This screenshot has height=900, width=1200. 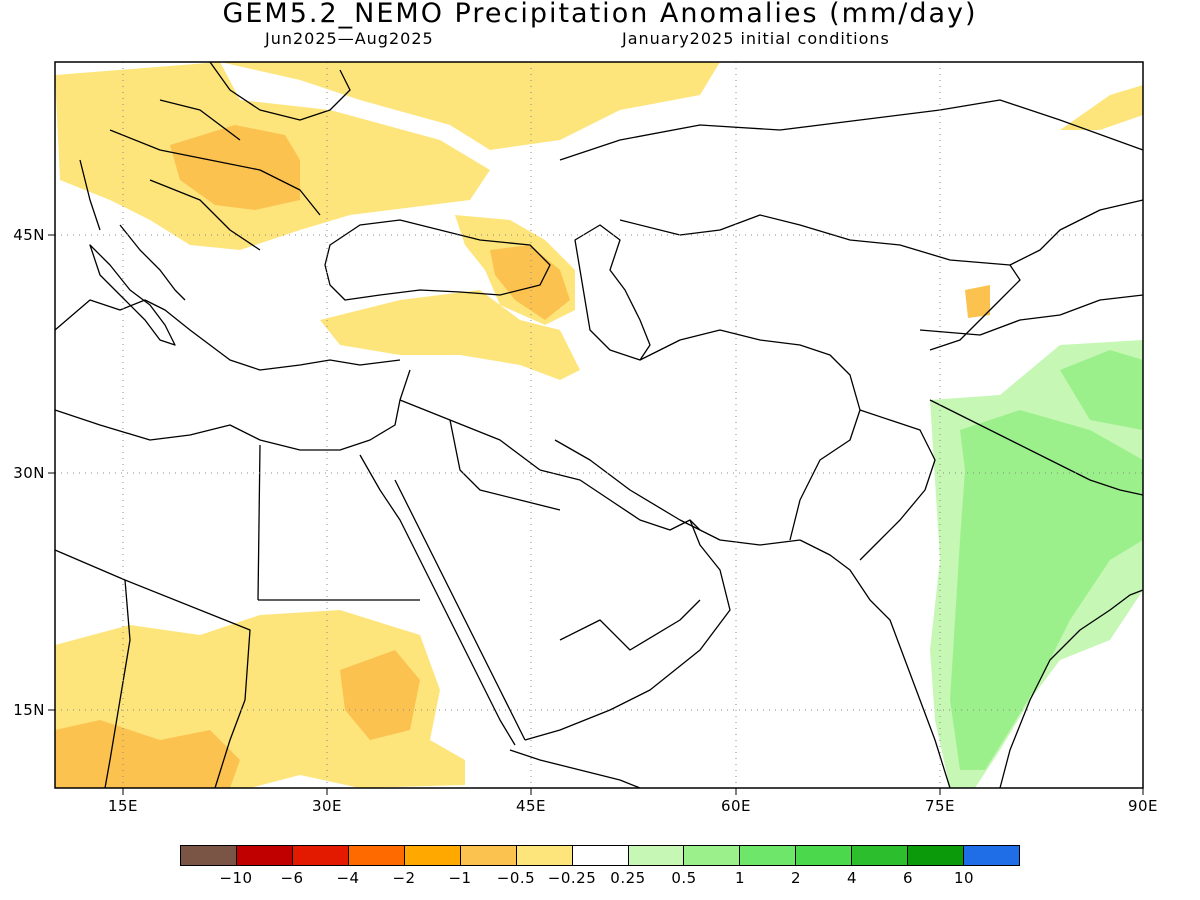 I want to click on colorbar-tick-label: 4, so click(x=852, y=878).